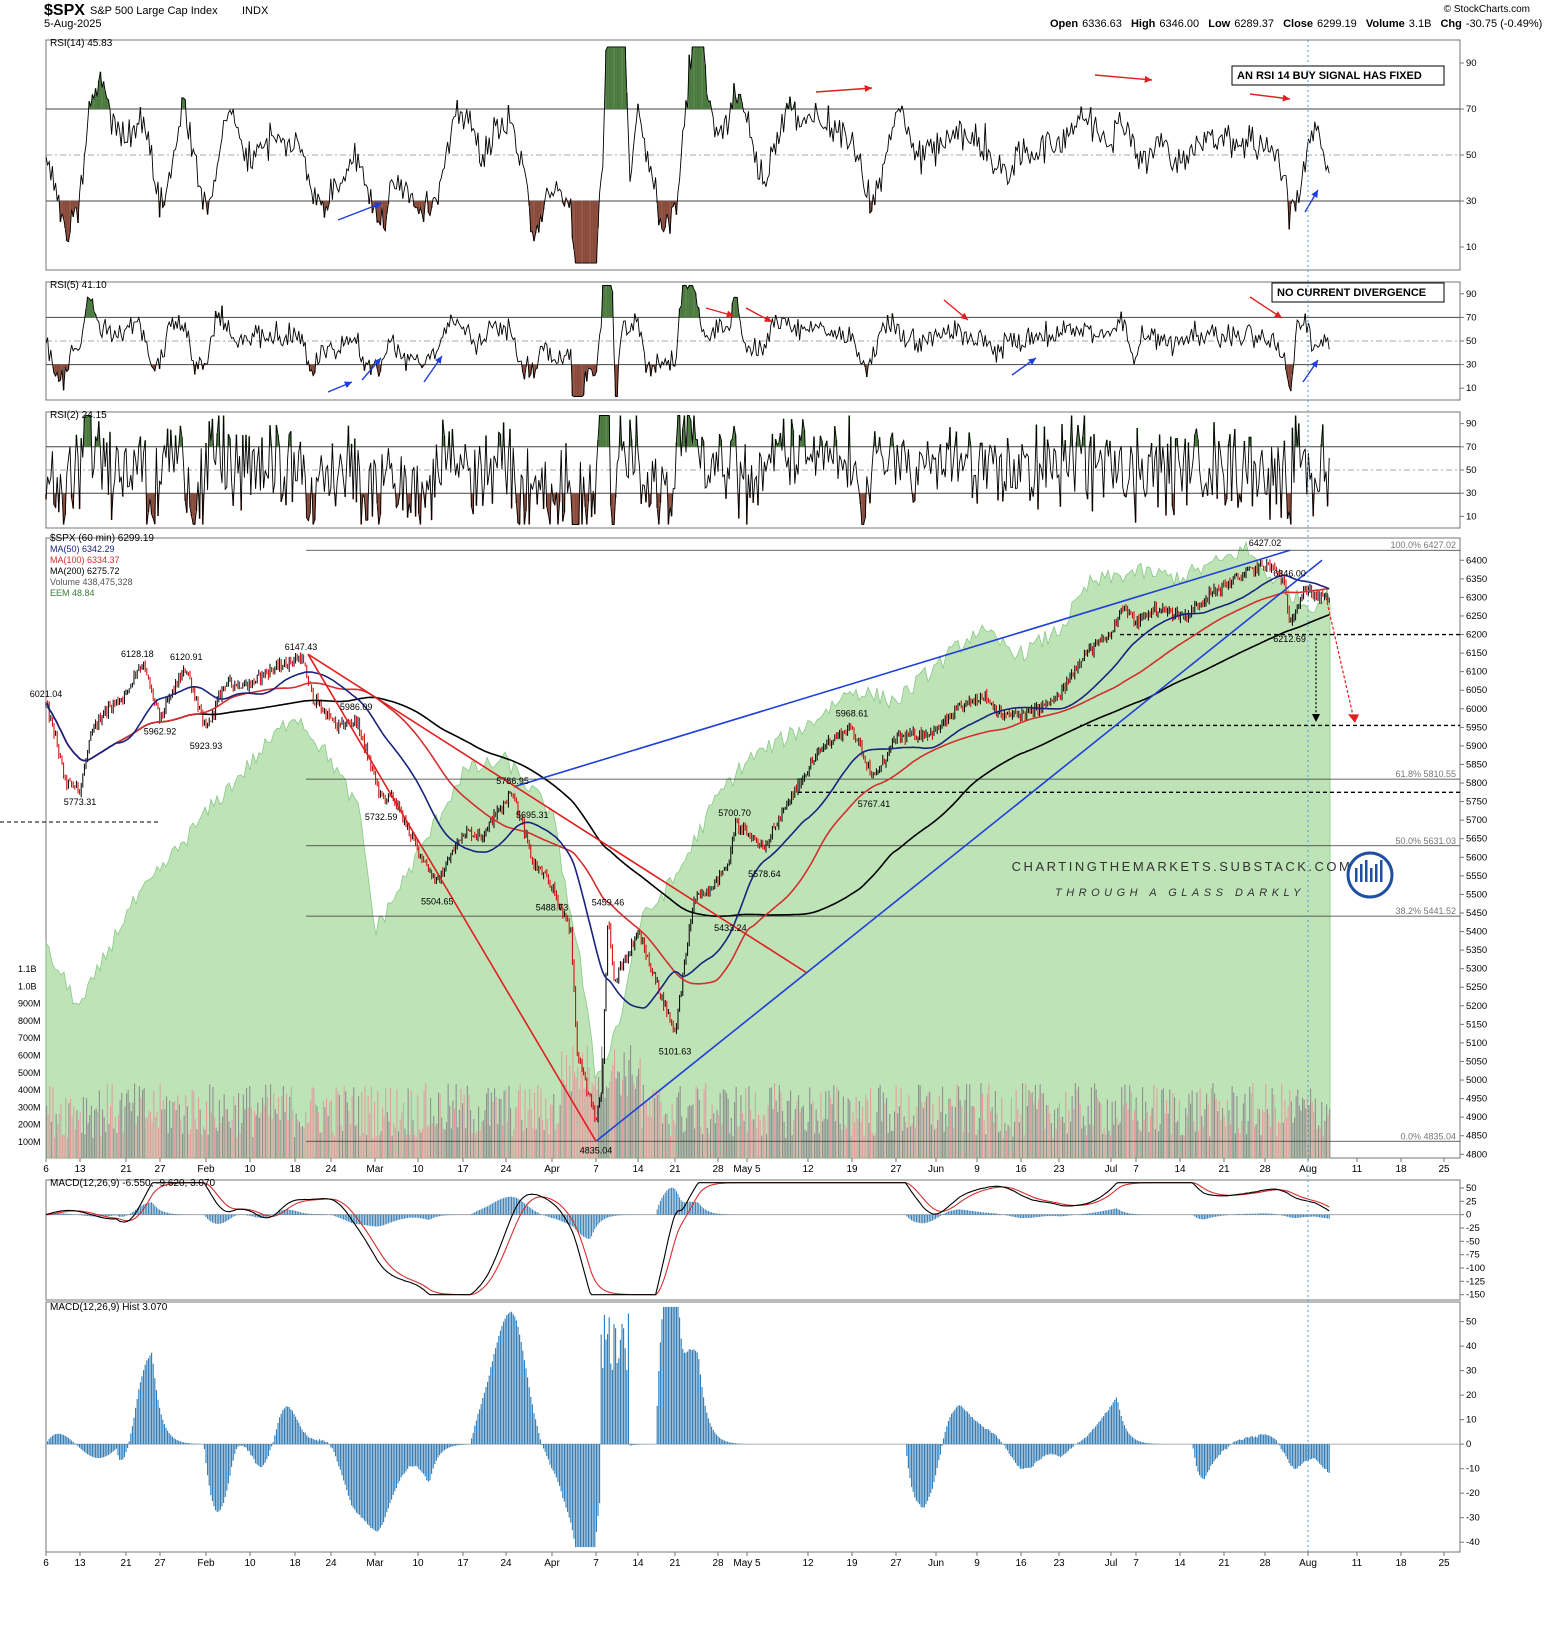 The image size is (1565, 1639). Describe the element at coordinates (1376, 873) in the screenshot. I see `logo-bar` at that location.